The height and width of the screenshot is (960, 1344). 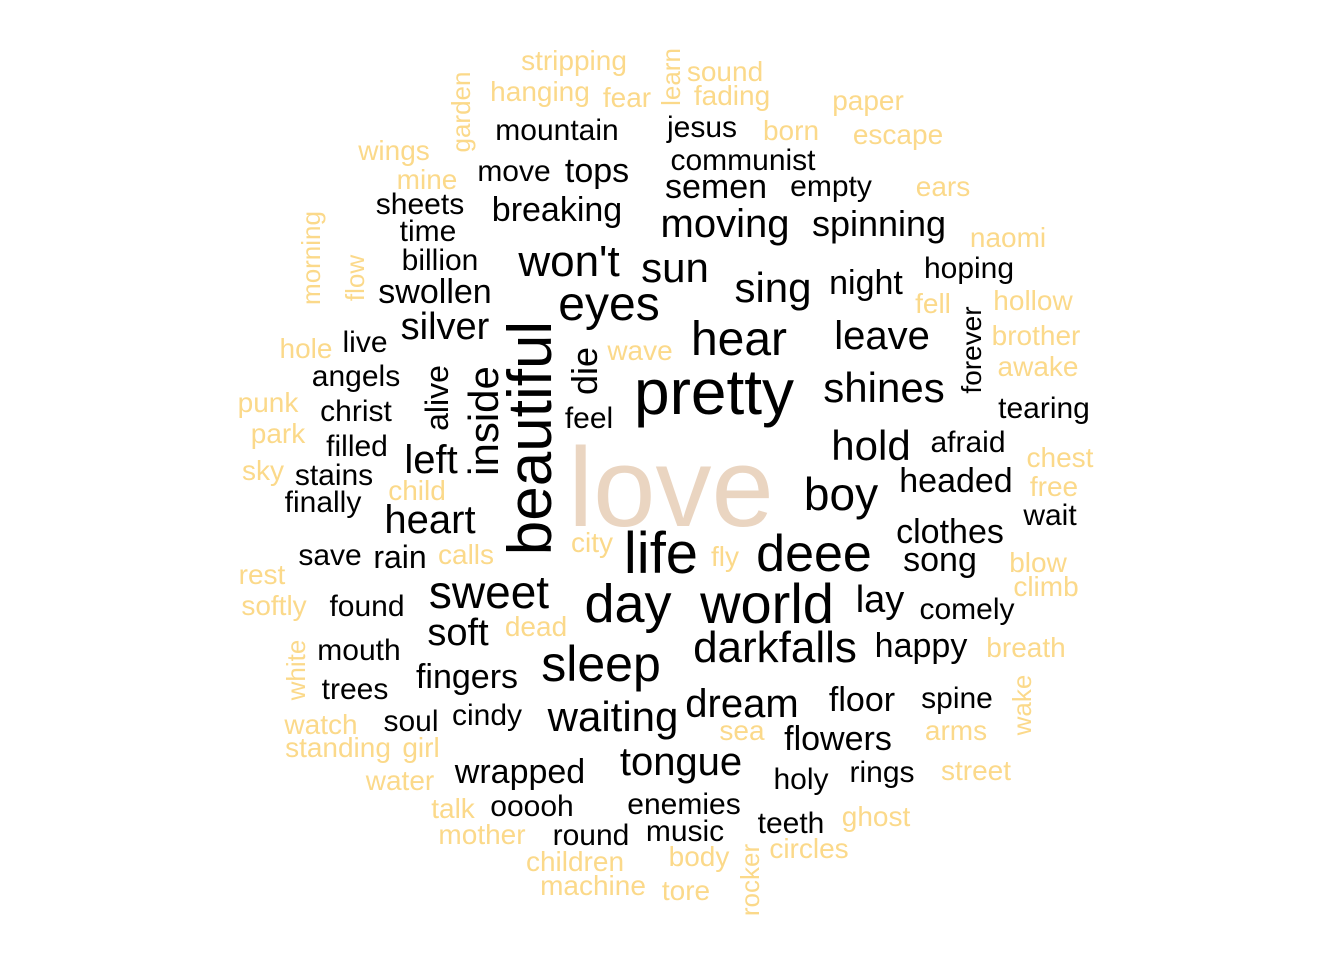 What do you see at coordinates (976, 770) in the screenshot?
I see `word-street: street` at bounding box center [976, 770].